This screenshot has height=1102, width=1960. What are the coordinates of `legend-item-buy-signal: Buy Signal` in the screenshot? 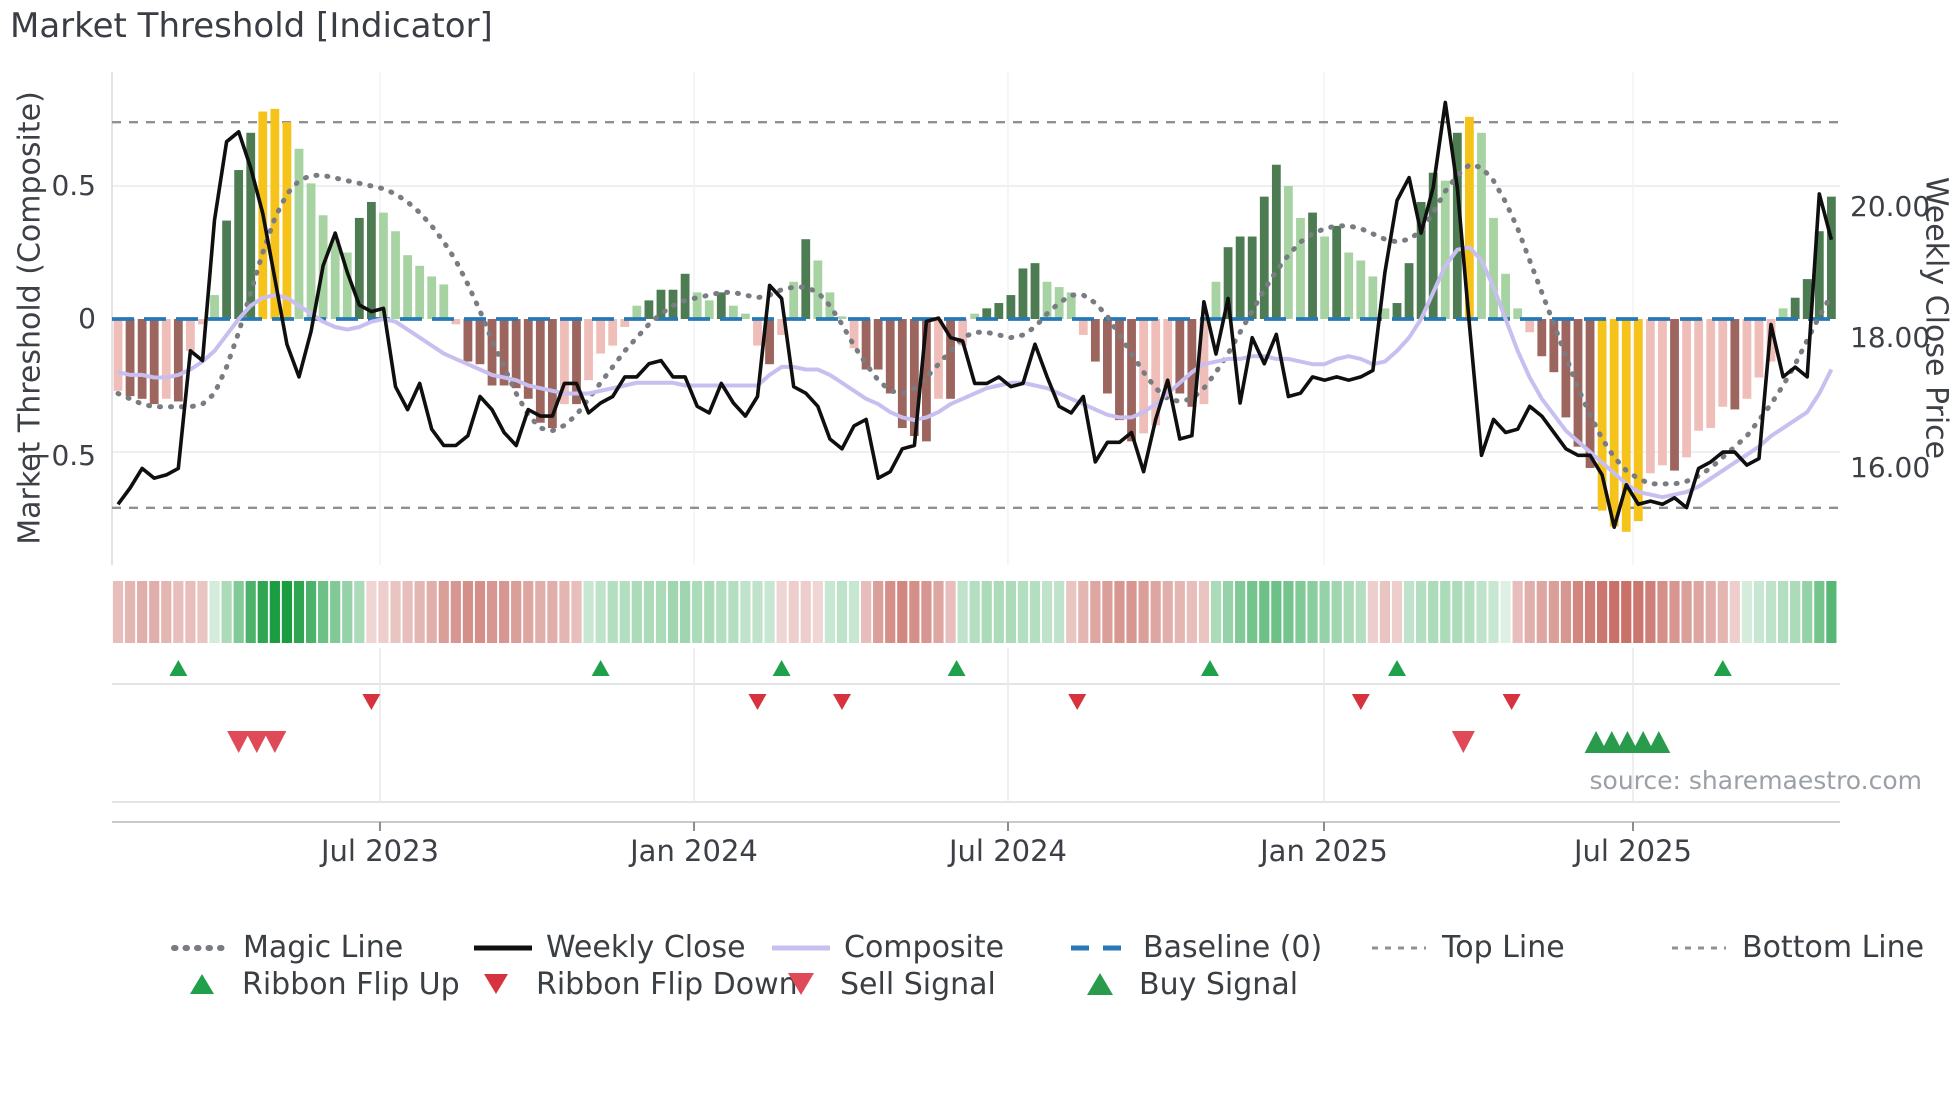 It's located at (1192, 984).